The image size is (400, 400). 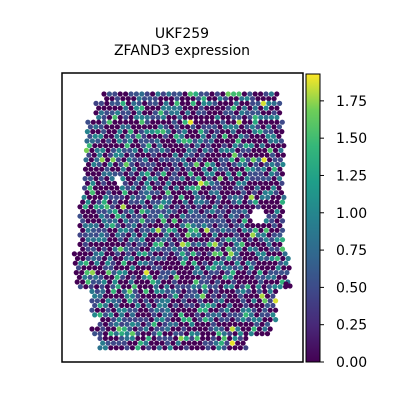 What do you see at coordinates (343, 232) in the screenshot?
I see `colorbar-ticks: 0.000.250.500.751.001.251.501.75` at bounding box center [343, 232].